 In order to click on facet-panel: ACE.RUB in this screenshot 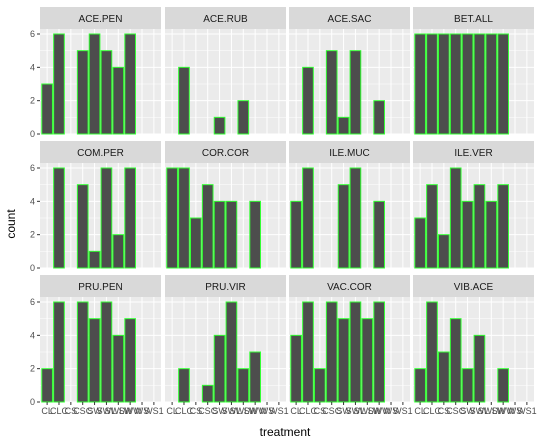, I will do `click(225, 71)`.